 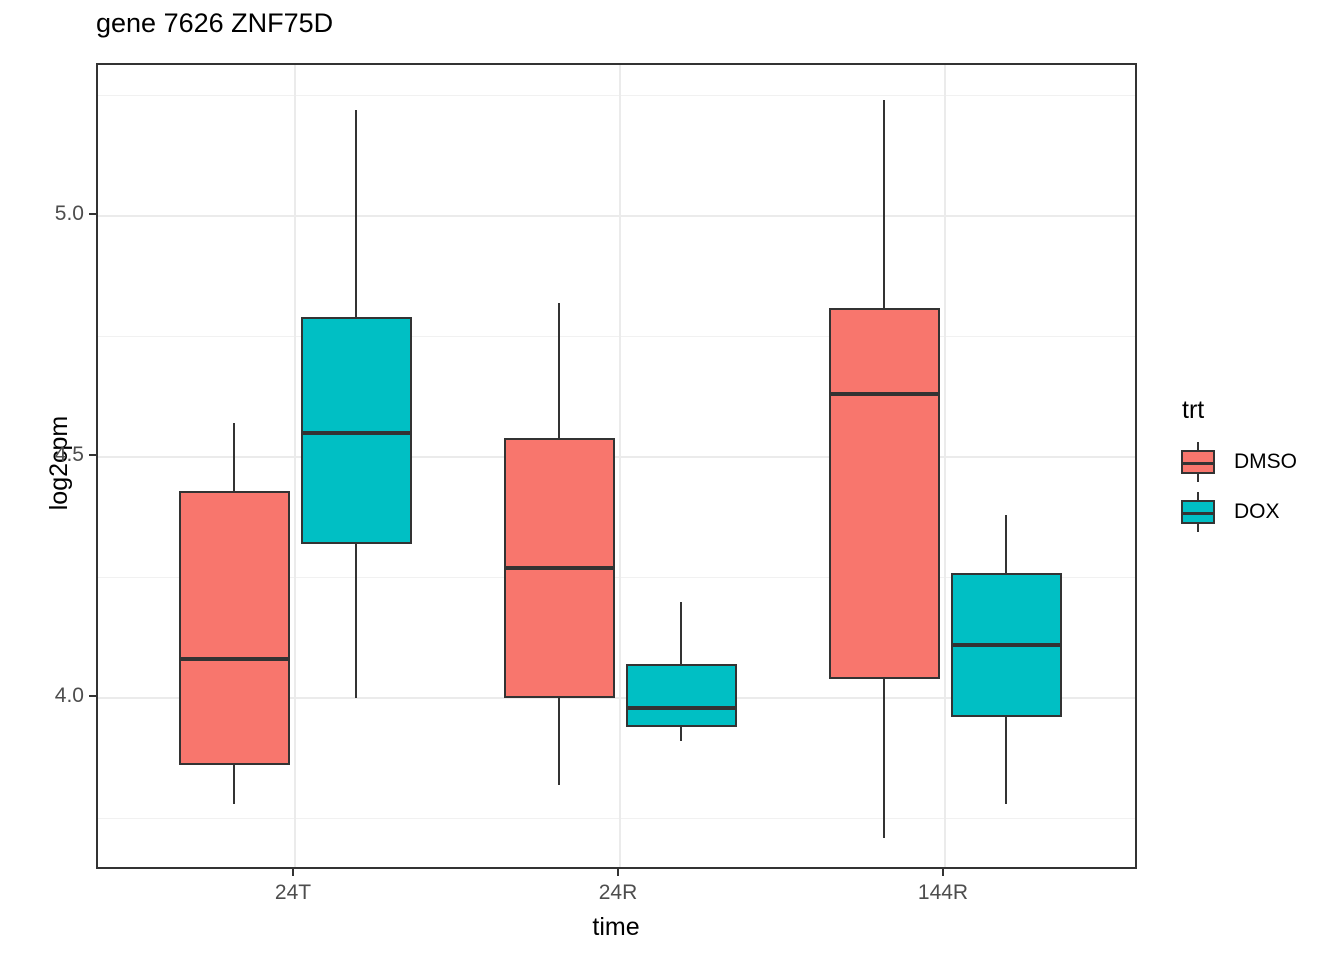 I want to click on whisker-upper-DMSO-24R, so click(x=559, y=370).